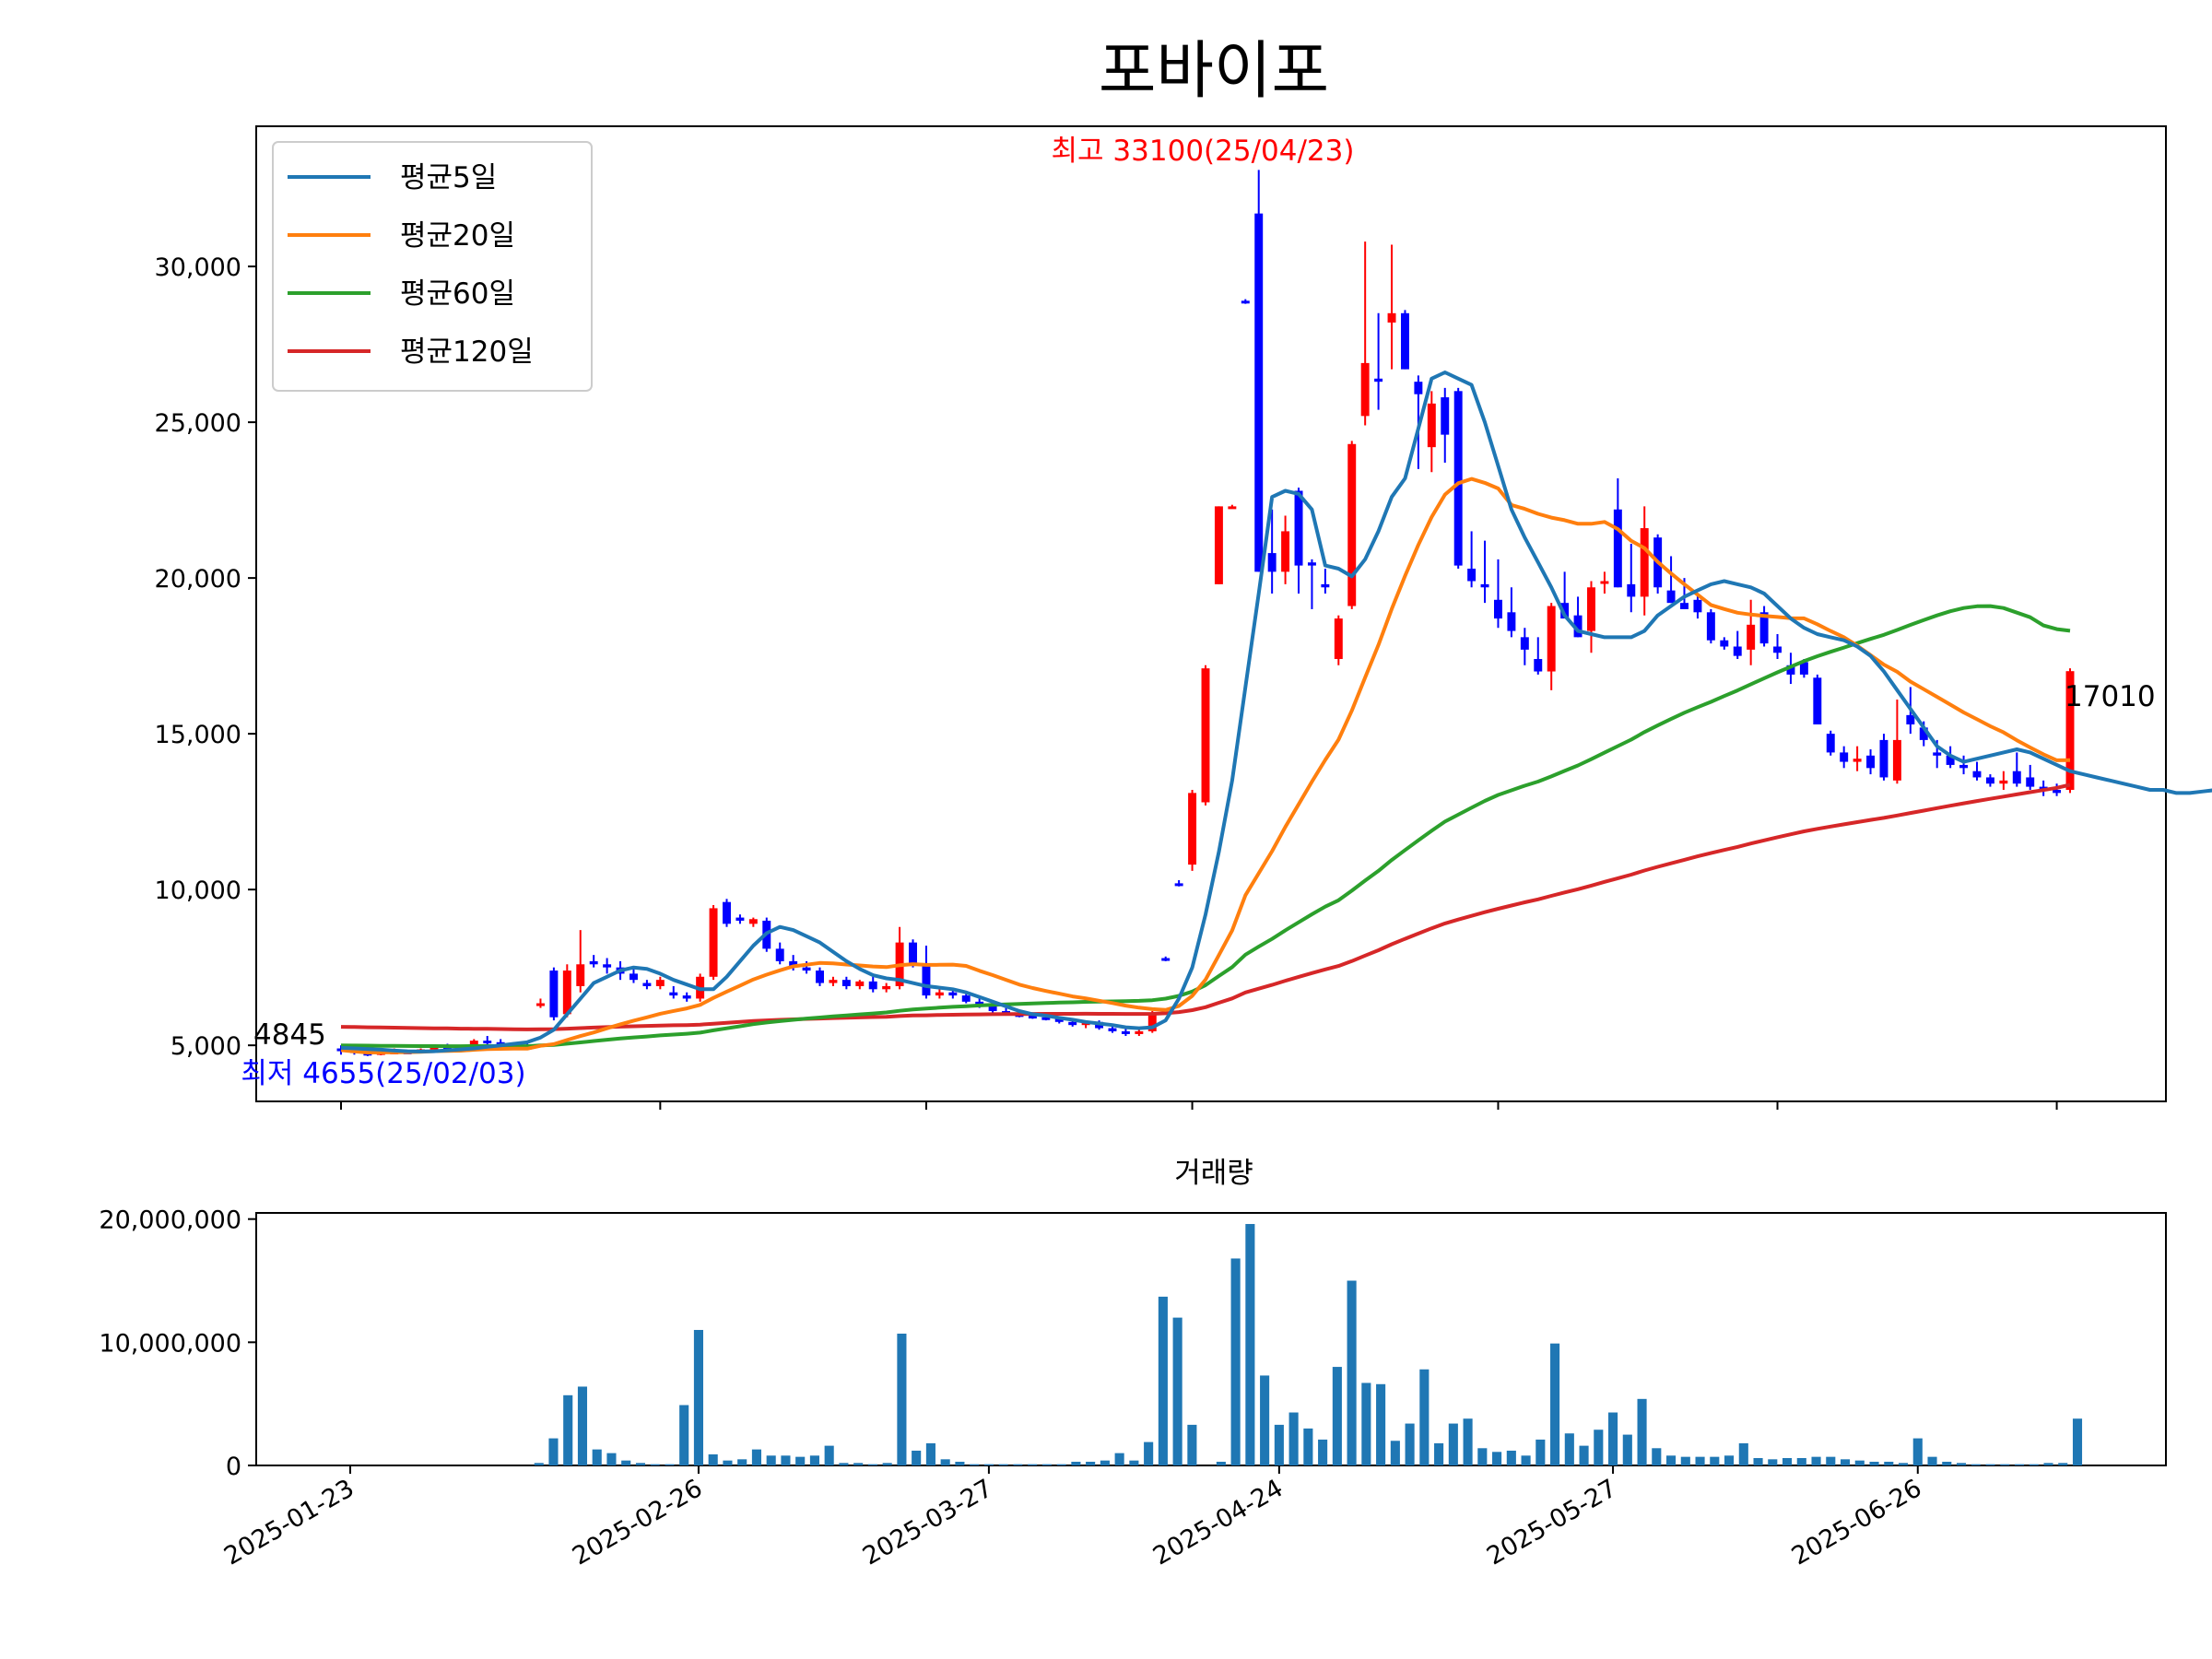 This screenshot has height=1659, width=2212. I want to click on price-y-tick-label: 10,000, so click(198, 891).